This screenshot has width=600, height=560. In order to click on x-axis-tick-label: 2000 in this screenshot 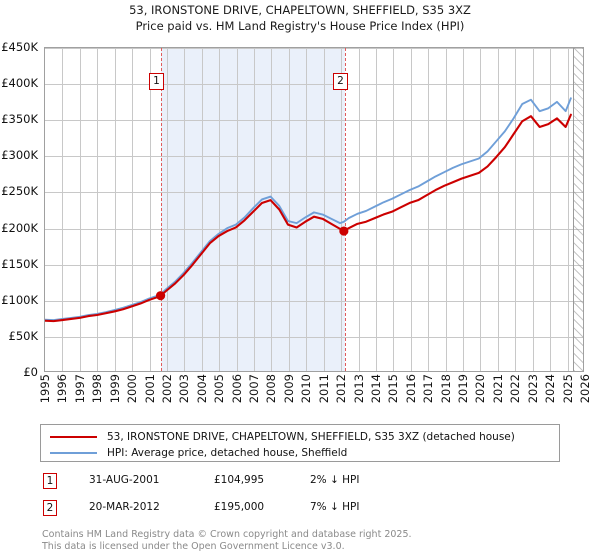, I will do `click(132, 389)`.